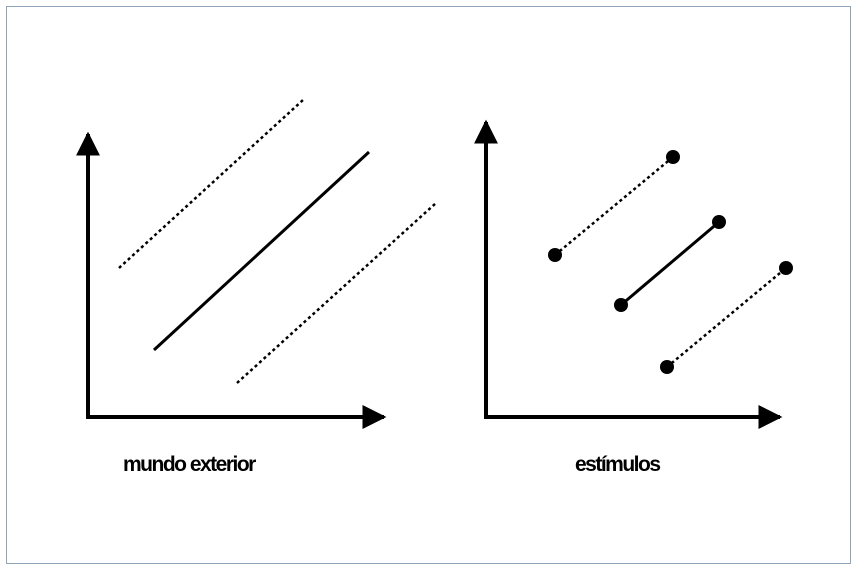 This screenshot has width=857, height=570. Describe the element at coordinates (211, 184) in the screenshot. I see `left-upper-dotted-line` at that location.